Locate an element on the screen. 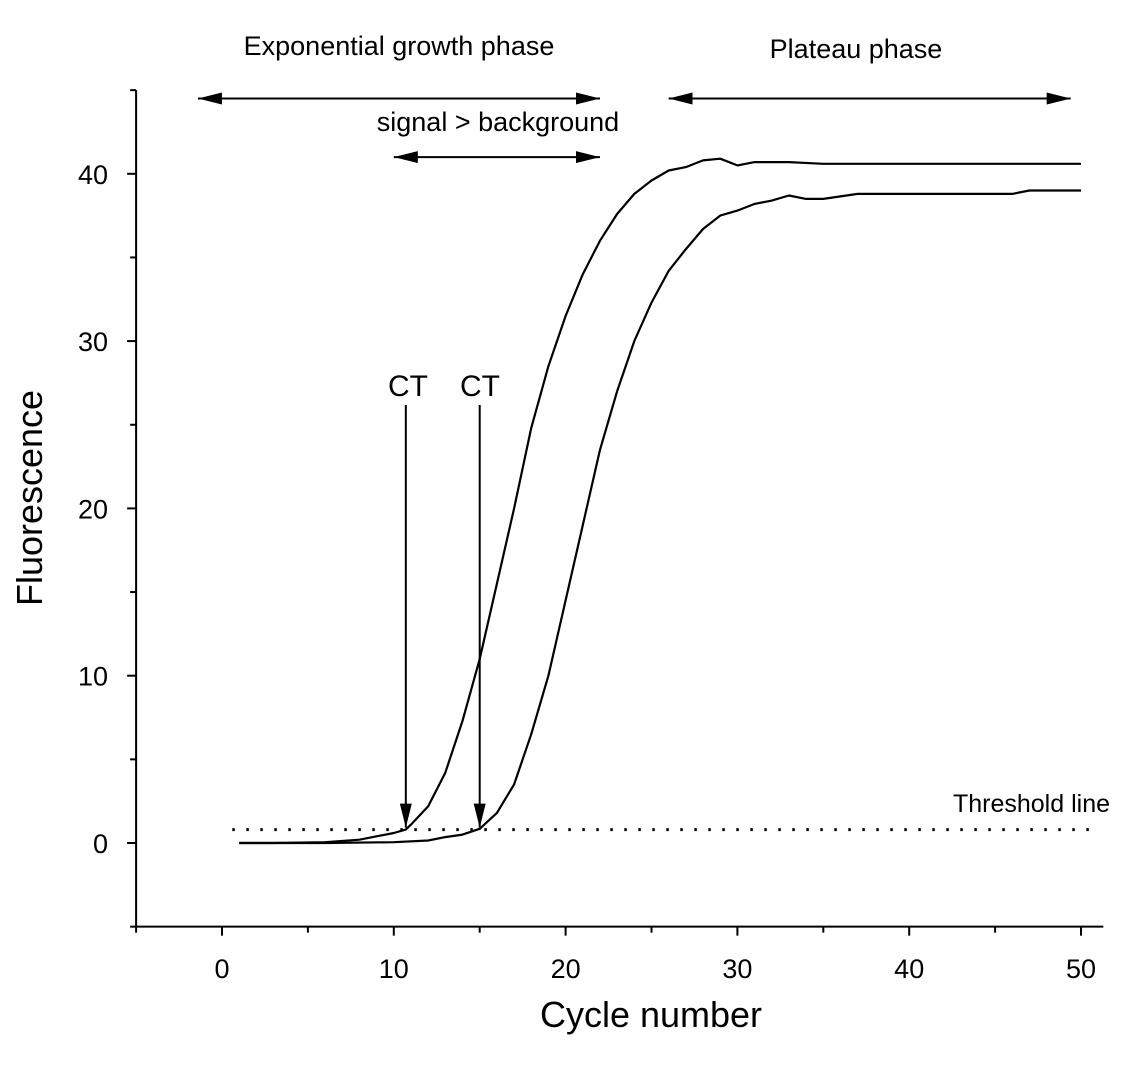 This screenshot has width=1133, height=1066. y-tick-label: 30 is located at coordinates (93, 342).